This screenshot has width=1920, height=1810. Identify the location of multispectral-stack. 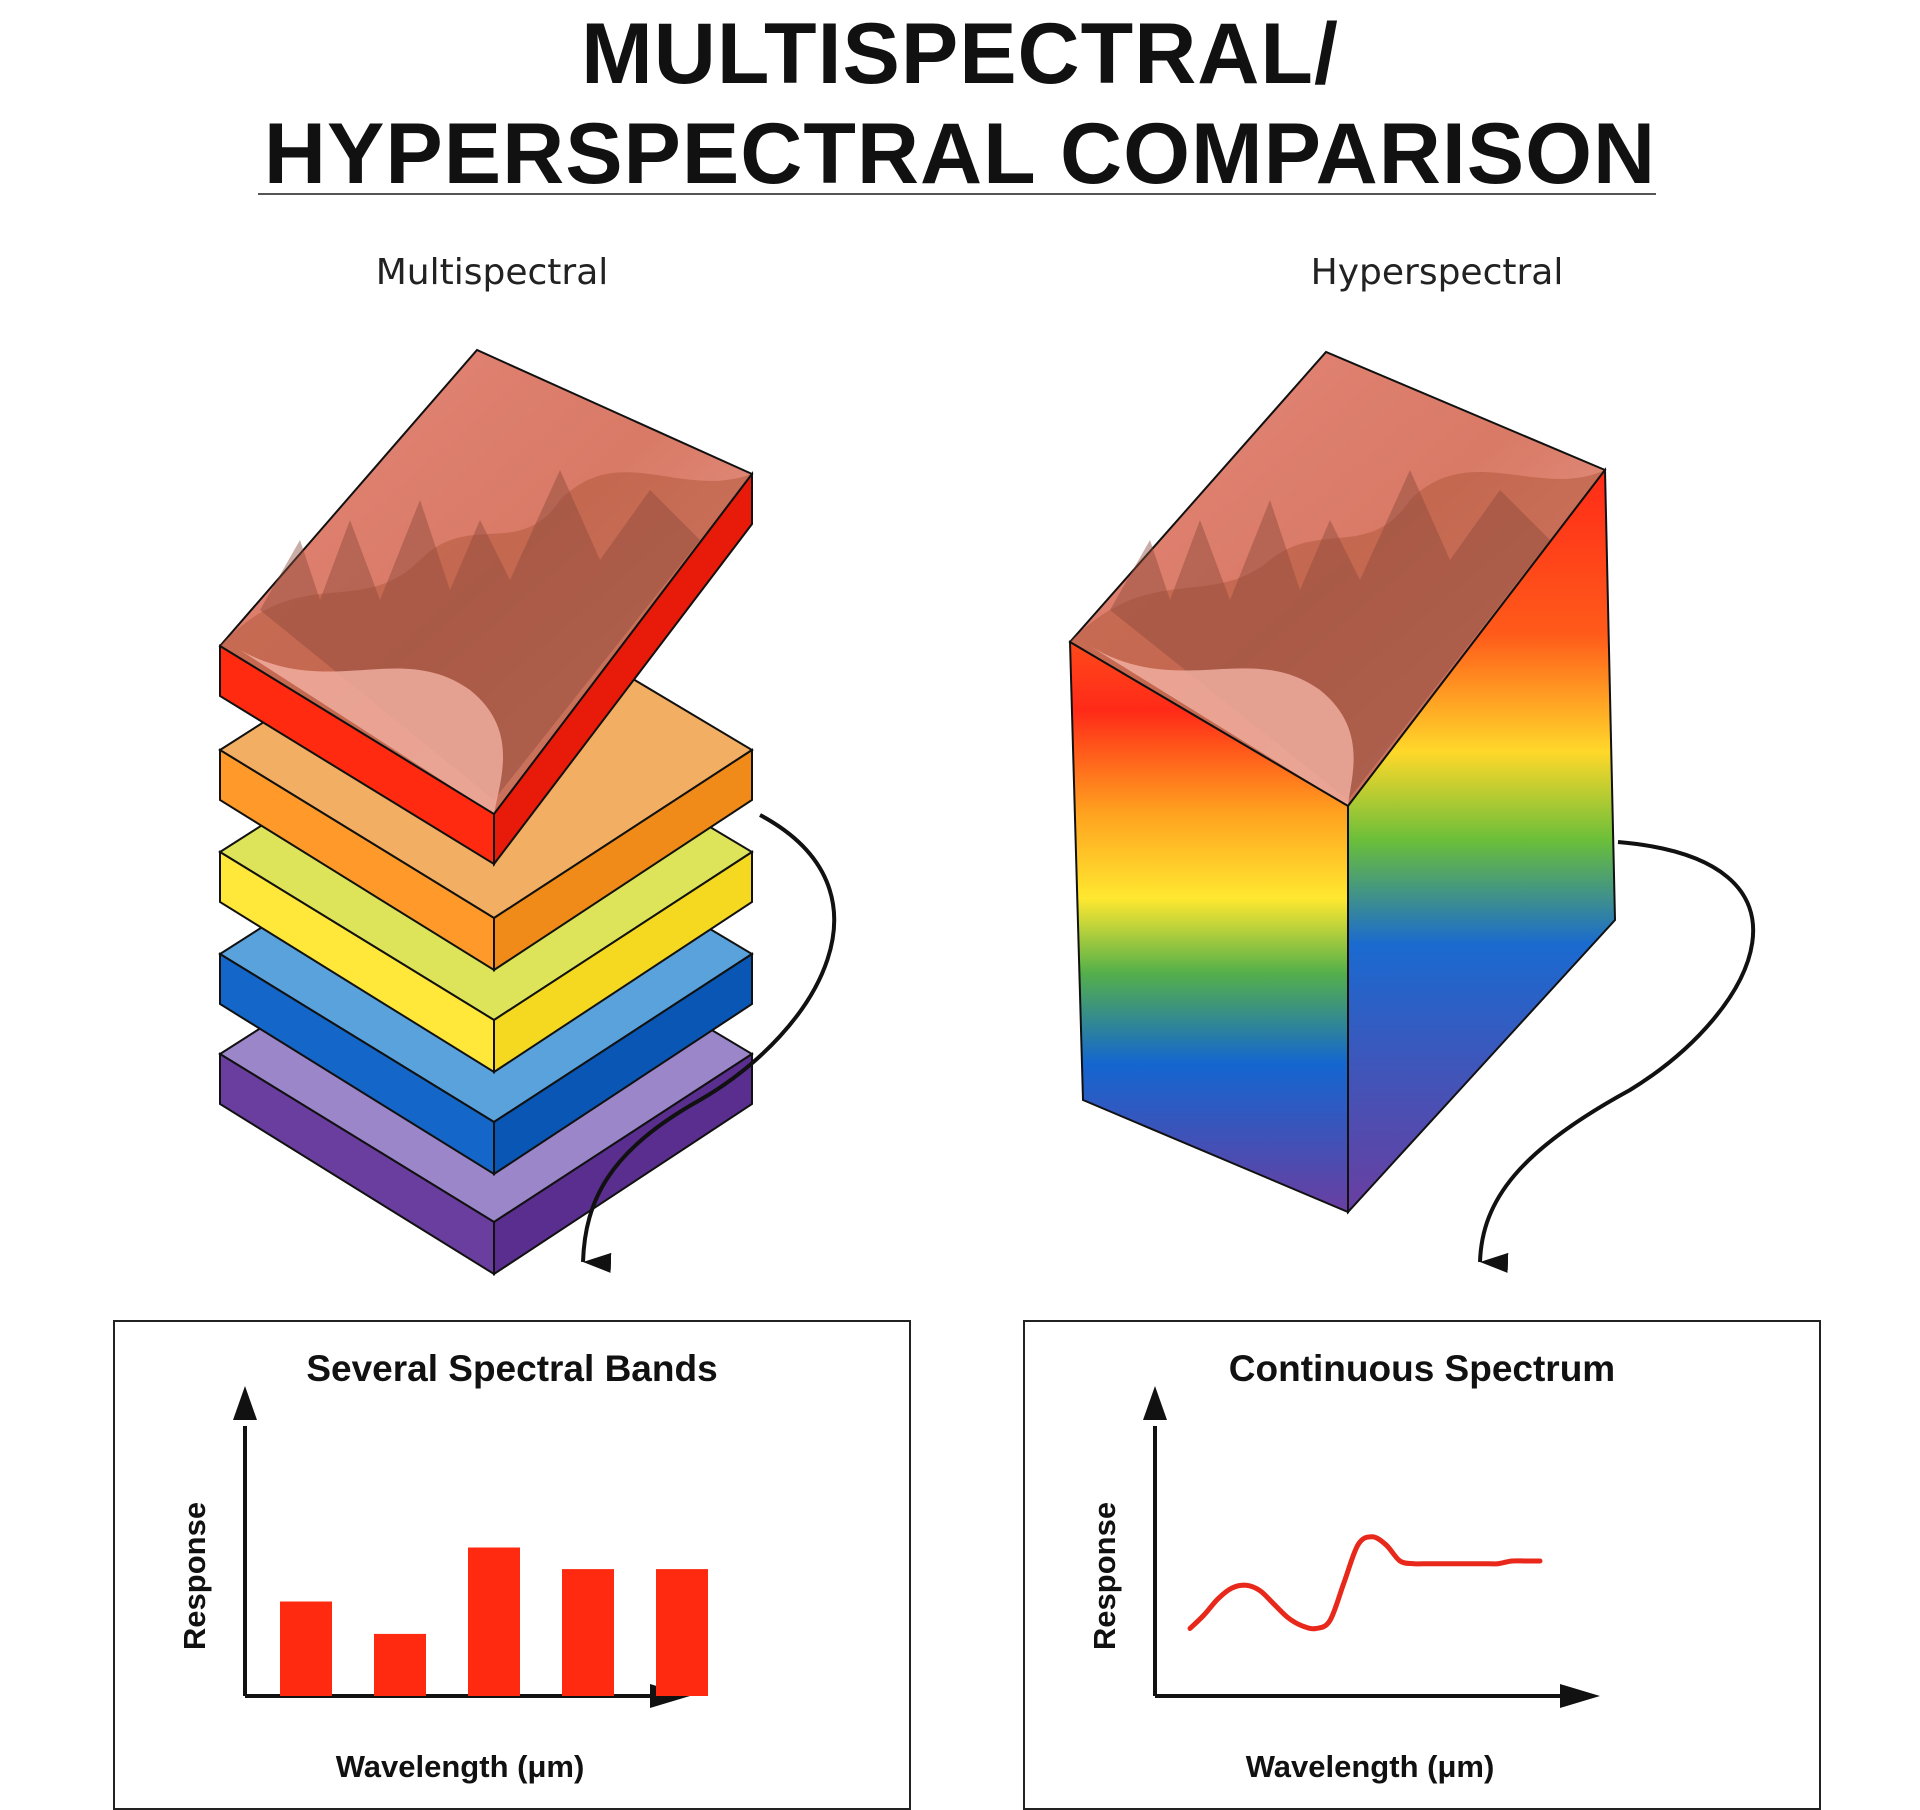
(486, 812).